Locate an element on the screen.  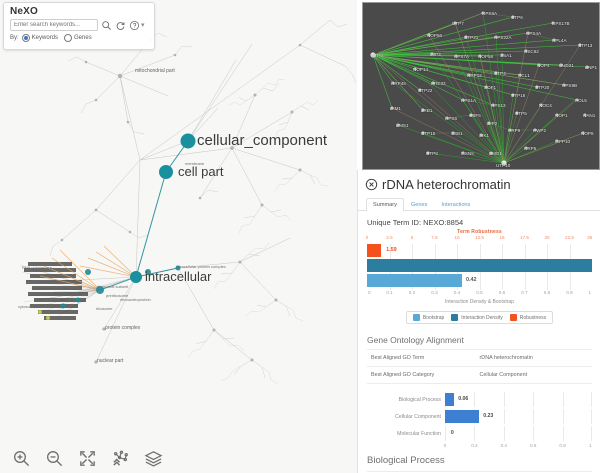
gene-node-mpp10: MPP10 is located at coordinates (563, 141).